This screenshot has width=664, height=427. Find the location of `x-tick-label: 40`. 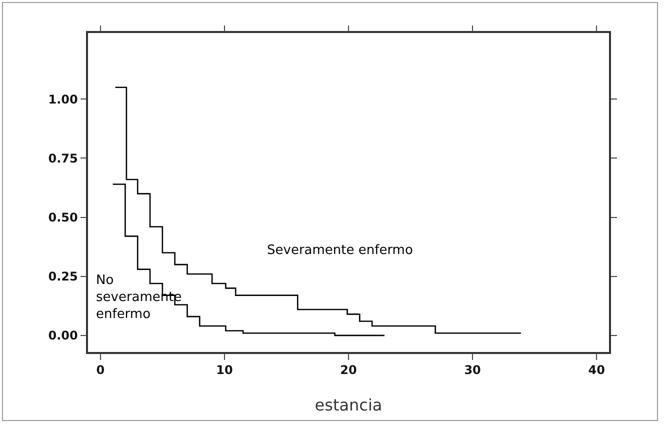

x-tick-label: 40 is located at coordinates (596, 370).